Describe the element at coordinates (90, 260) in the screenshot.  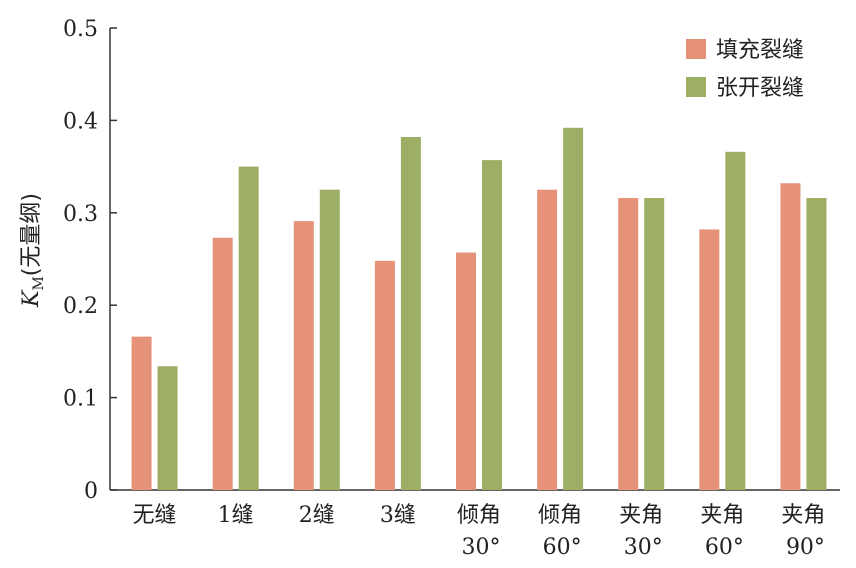
I see `y-axis: 0 0.1 0.2 0.3 0.4 0.5` at that location.